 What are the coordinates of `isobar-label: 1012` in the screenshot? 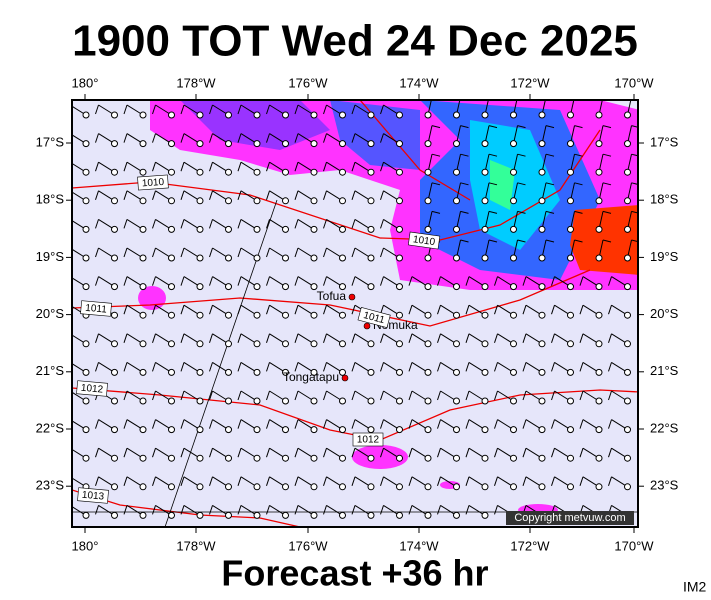 It's located at (368, 440).